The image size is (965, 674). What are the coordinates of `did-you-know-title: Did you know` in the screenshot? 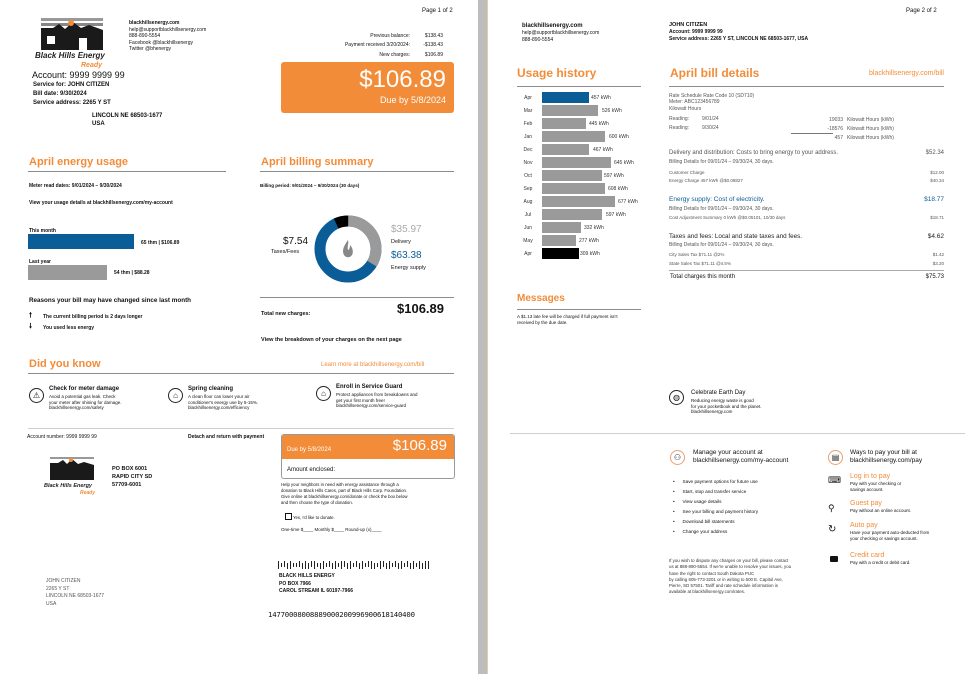 It's located at (65, 364).